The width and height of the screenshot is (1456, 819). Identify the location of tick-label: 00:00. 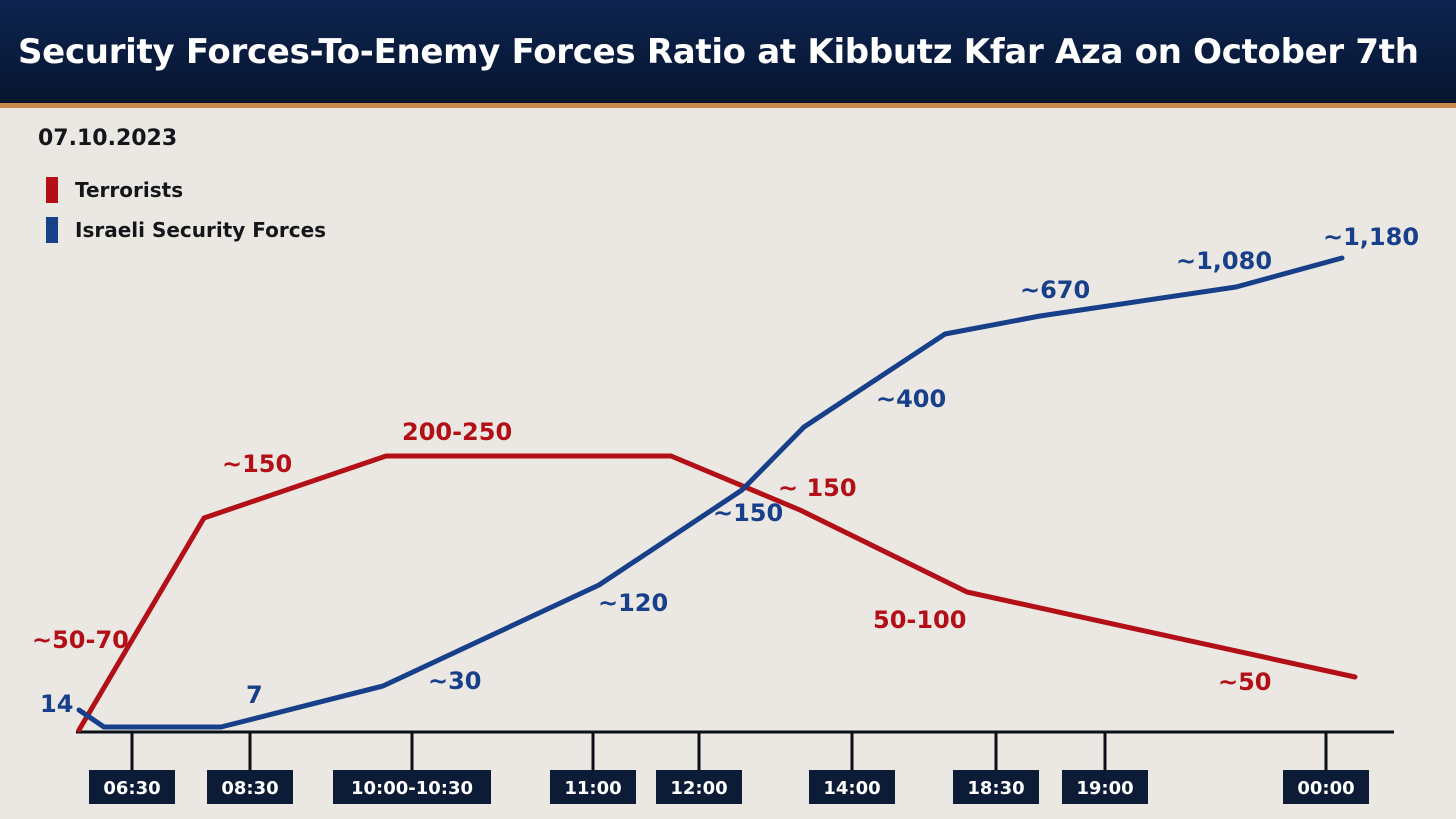
(1325, 788).